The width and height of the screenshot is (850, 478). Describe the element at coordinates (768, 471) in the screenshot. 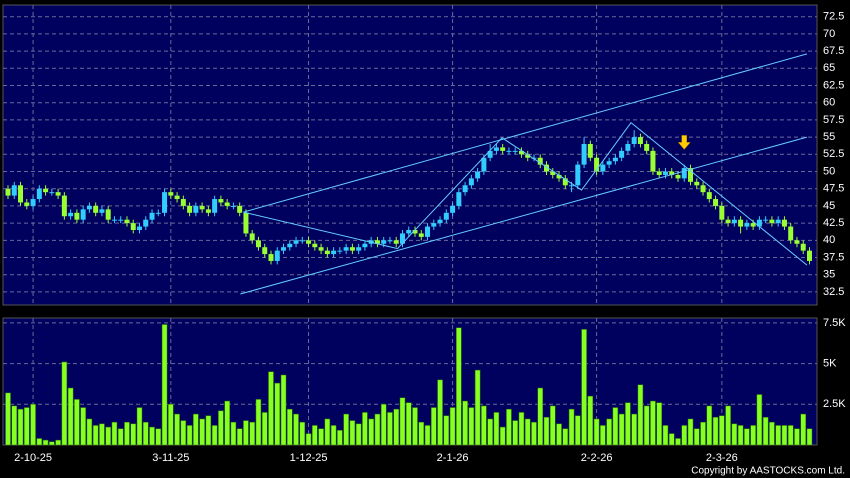

I see `copyright: Copyright by AASTOCKS.com Ltd.` at that location.